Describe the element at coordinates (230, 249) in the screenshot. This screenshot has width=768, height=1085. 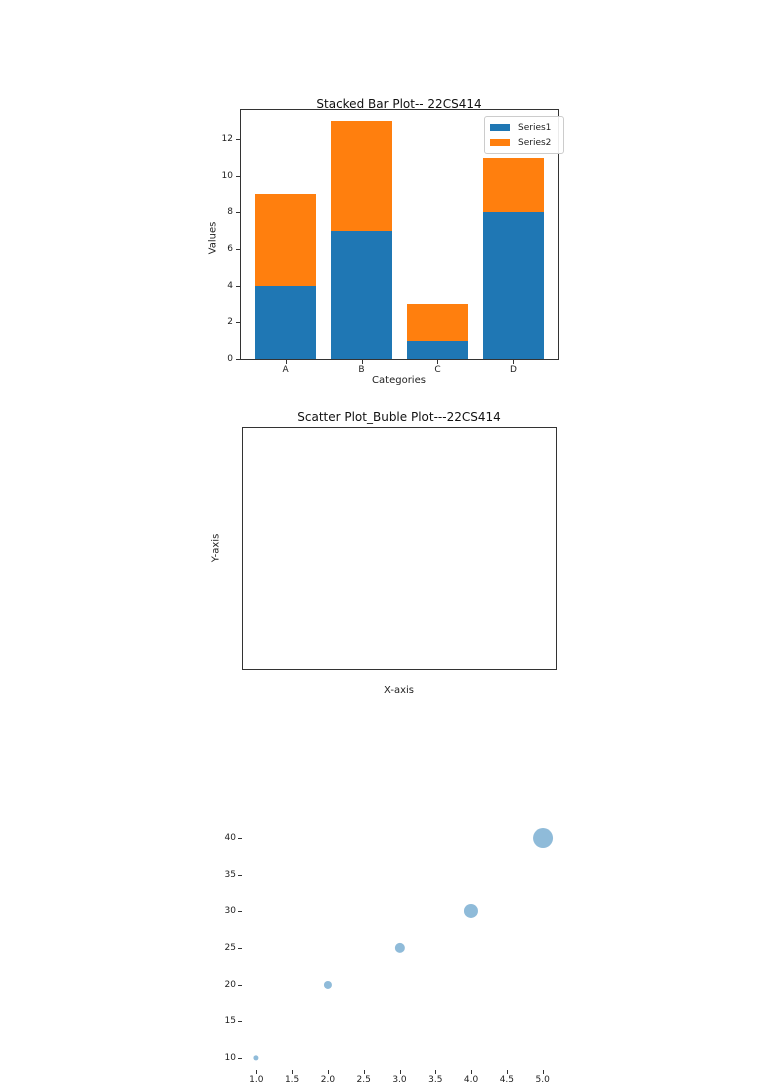
I see `y-tick-label: 6` at that location.